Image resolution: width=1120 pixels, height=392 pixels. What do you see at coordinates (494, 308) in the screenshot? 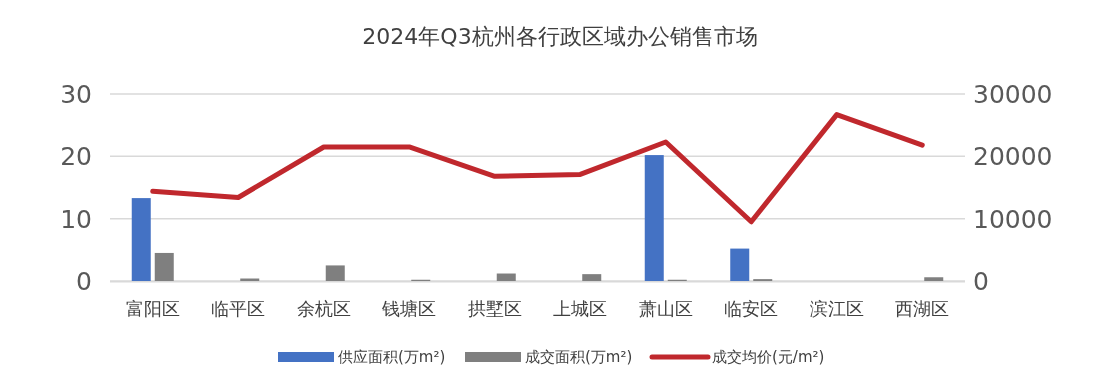
I see `x-tick-label: 拱墅区` at bounding box center [494, 308].